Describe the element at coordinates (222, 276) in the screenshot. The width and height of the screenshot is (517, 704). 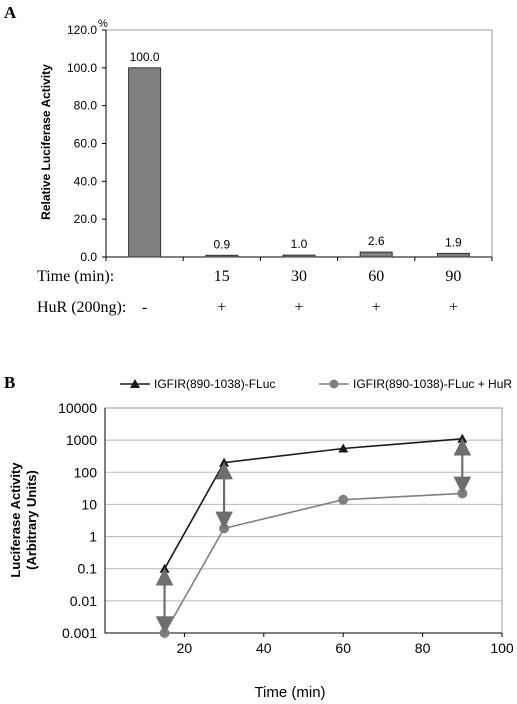
I see `chart-a-table-cell: 15` at that location.